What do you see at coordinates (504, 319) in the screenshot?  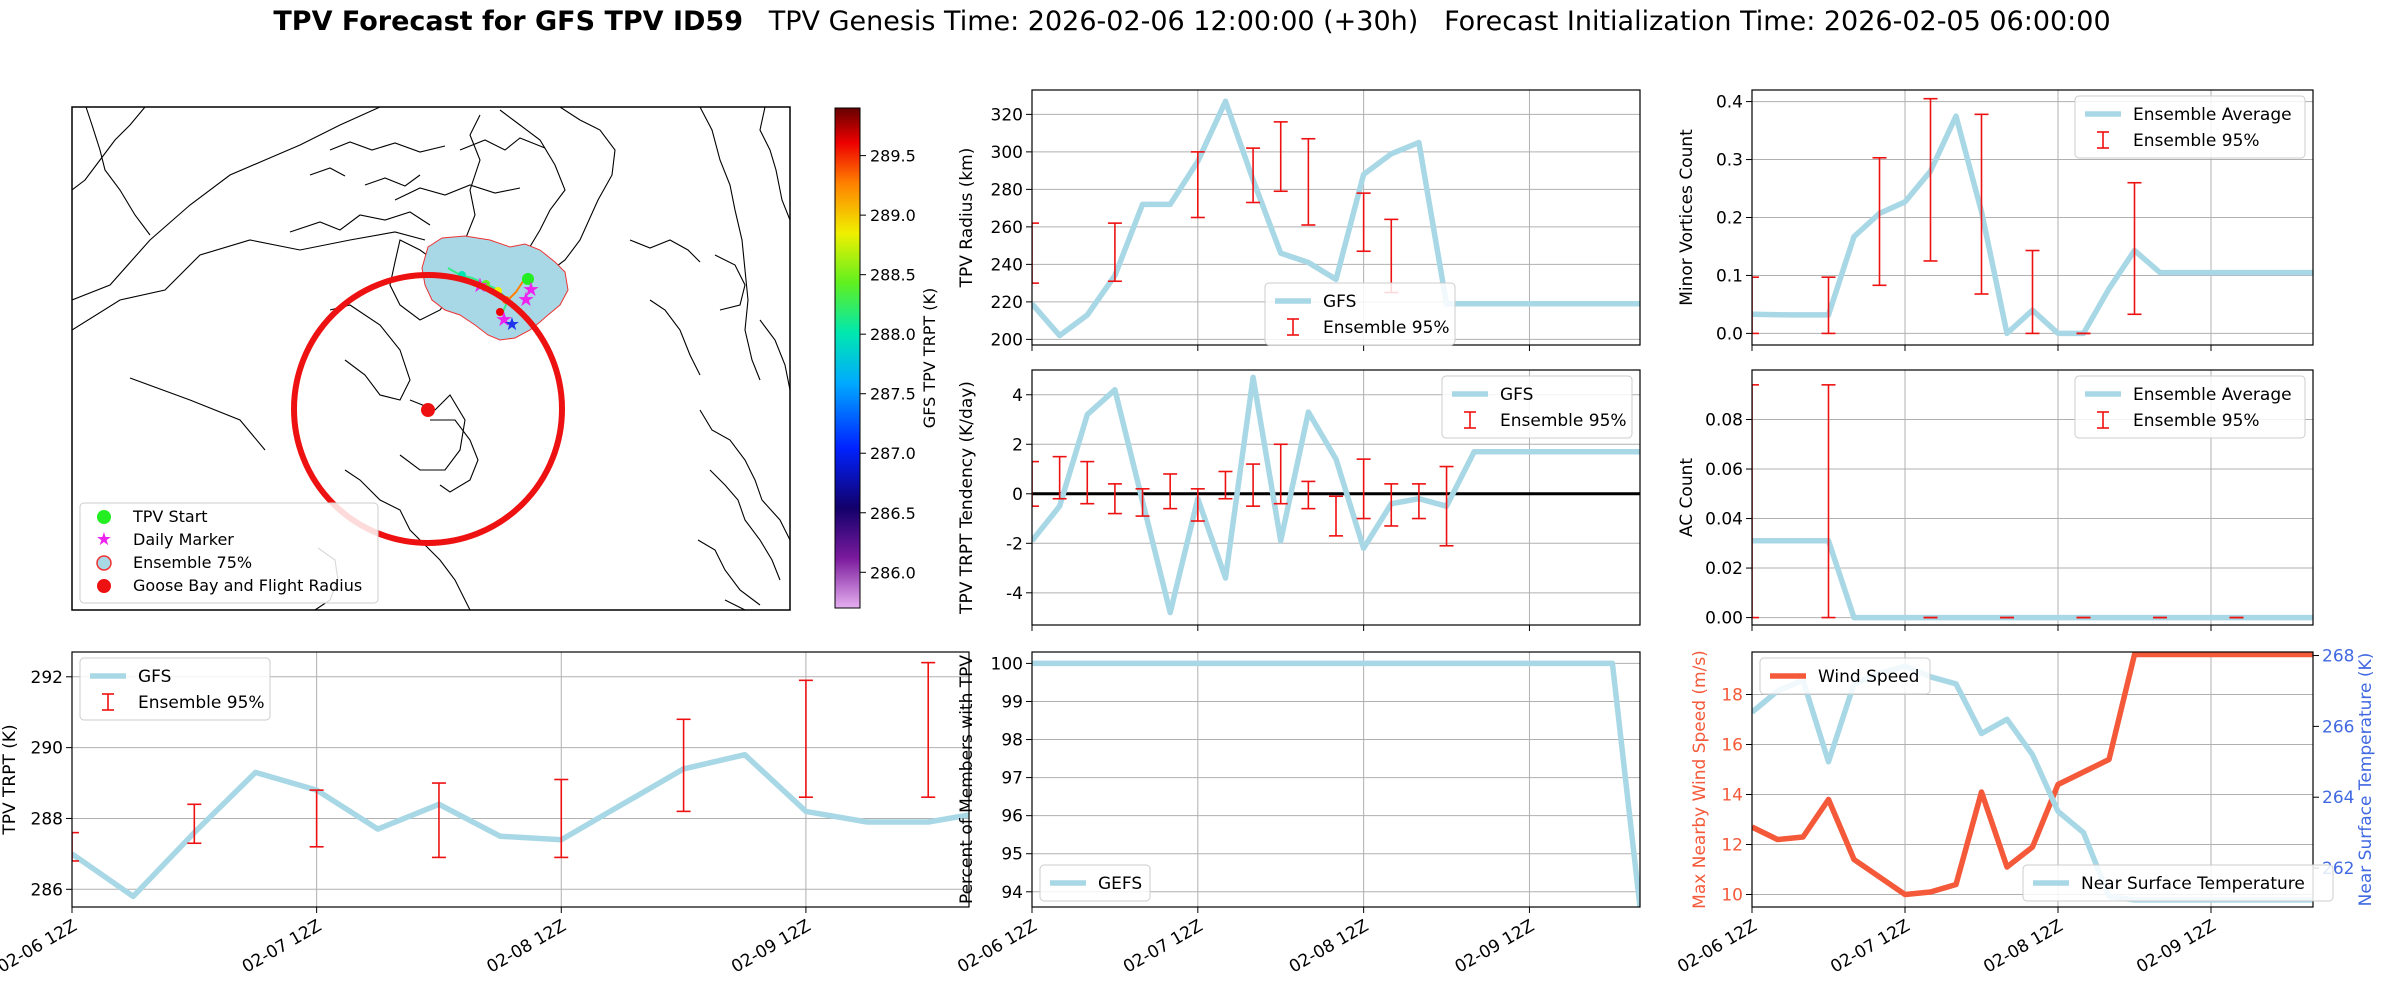 I see `daily-marker-star: ★` at bounding box center [504, 319].